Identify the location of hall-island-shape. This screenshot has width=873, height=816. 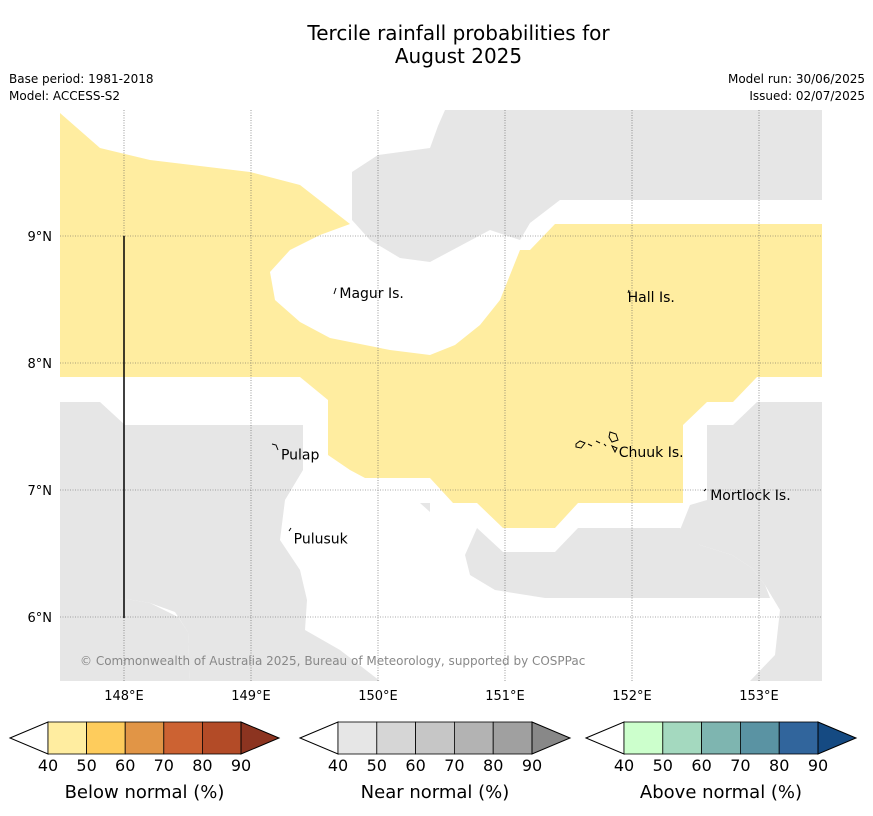
(628, 291).